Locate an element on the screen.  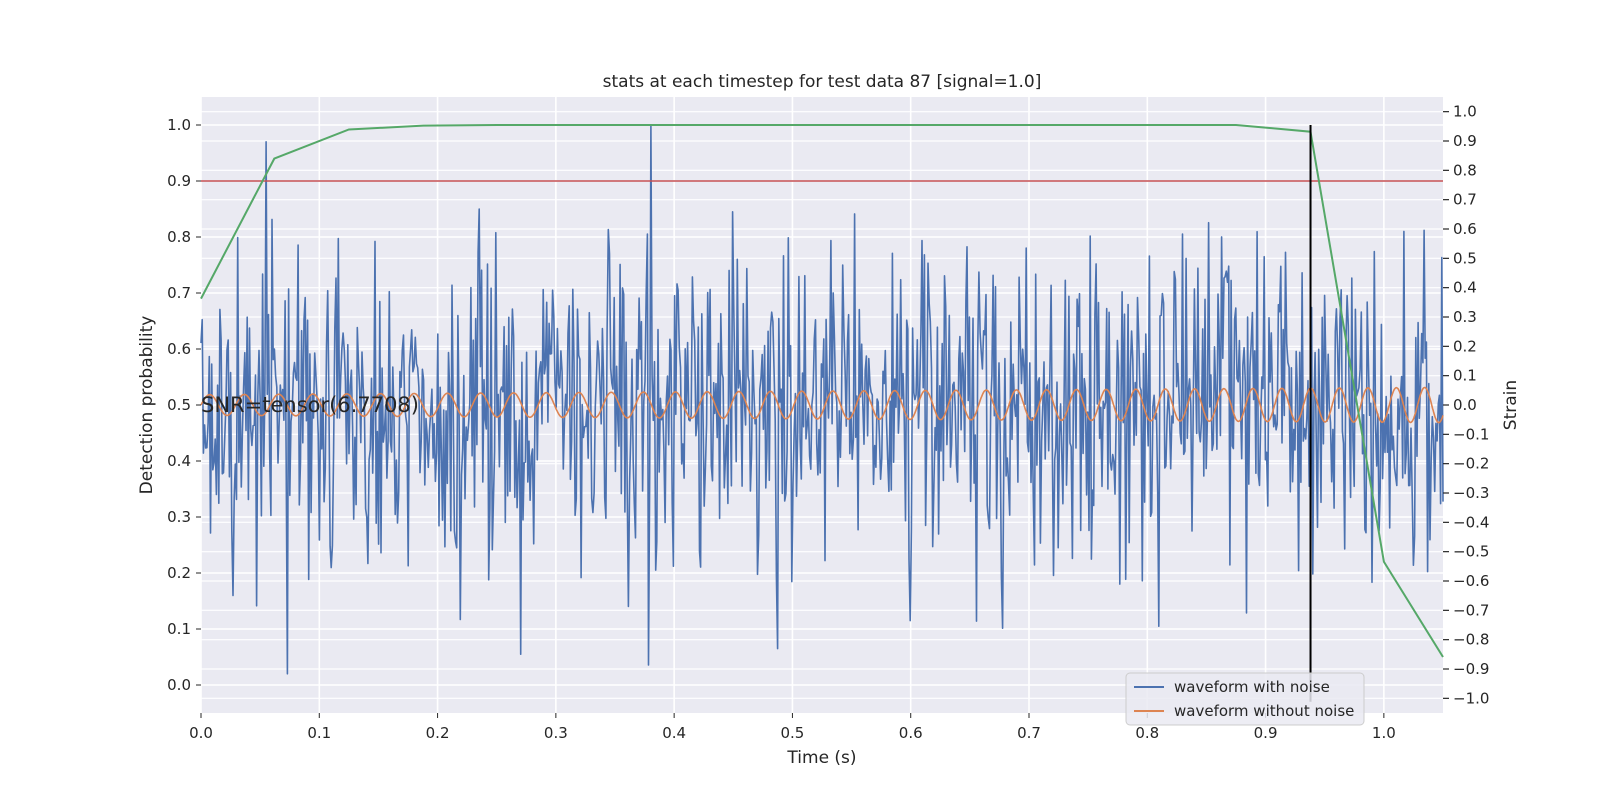
y2-axis-label: Strain is located at coordinates (1511, 405).